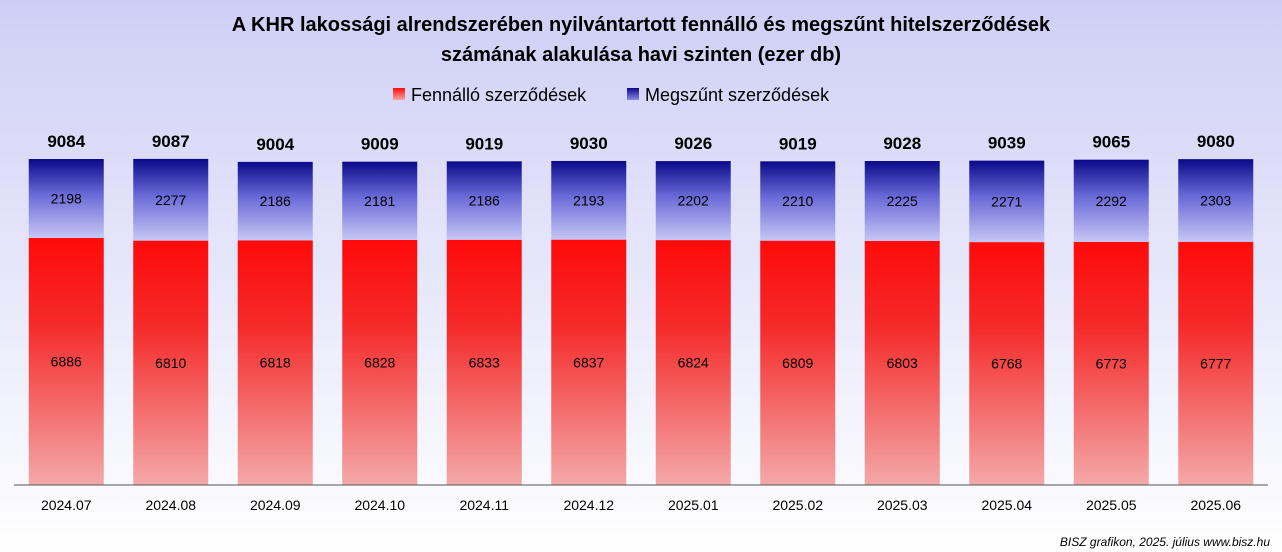 This screenshot has height=552, width=1282. Describe the element at coordinates (693, 143) in the screenshot. I see `label-total-2025.01: 9026` at that location.